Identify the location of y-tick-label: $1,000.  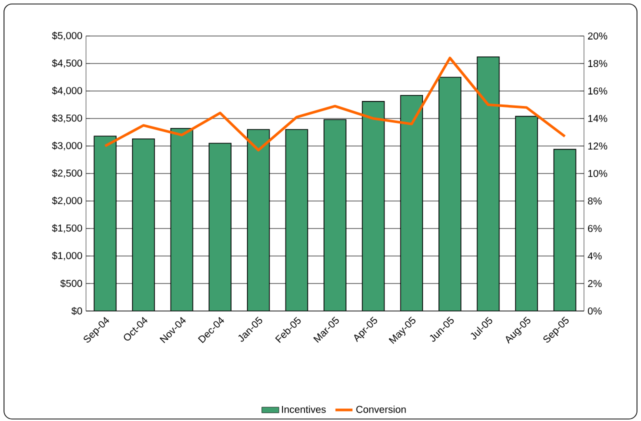
(67, 256).